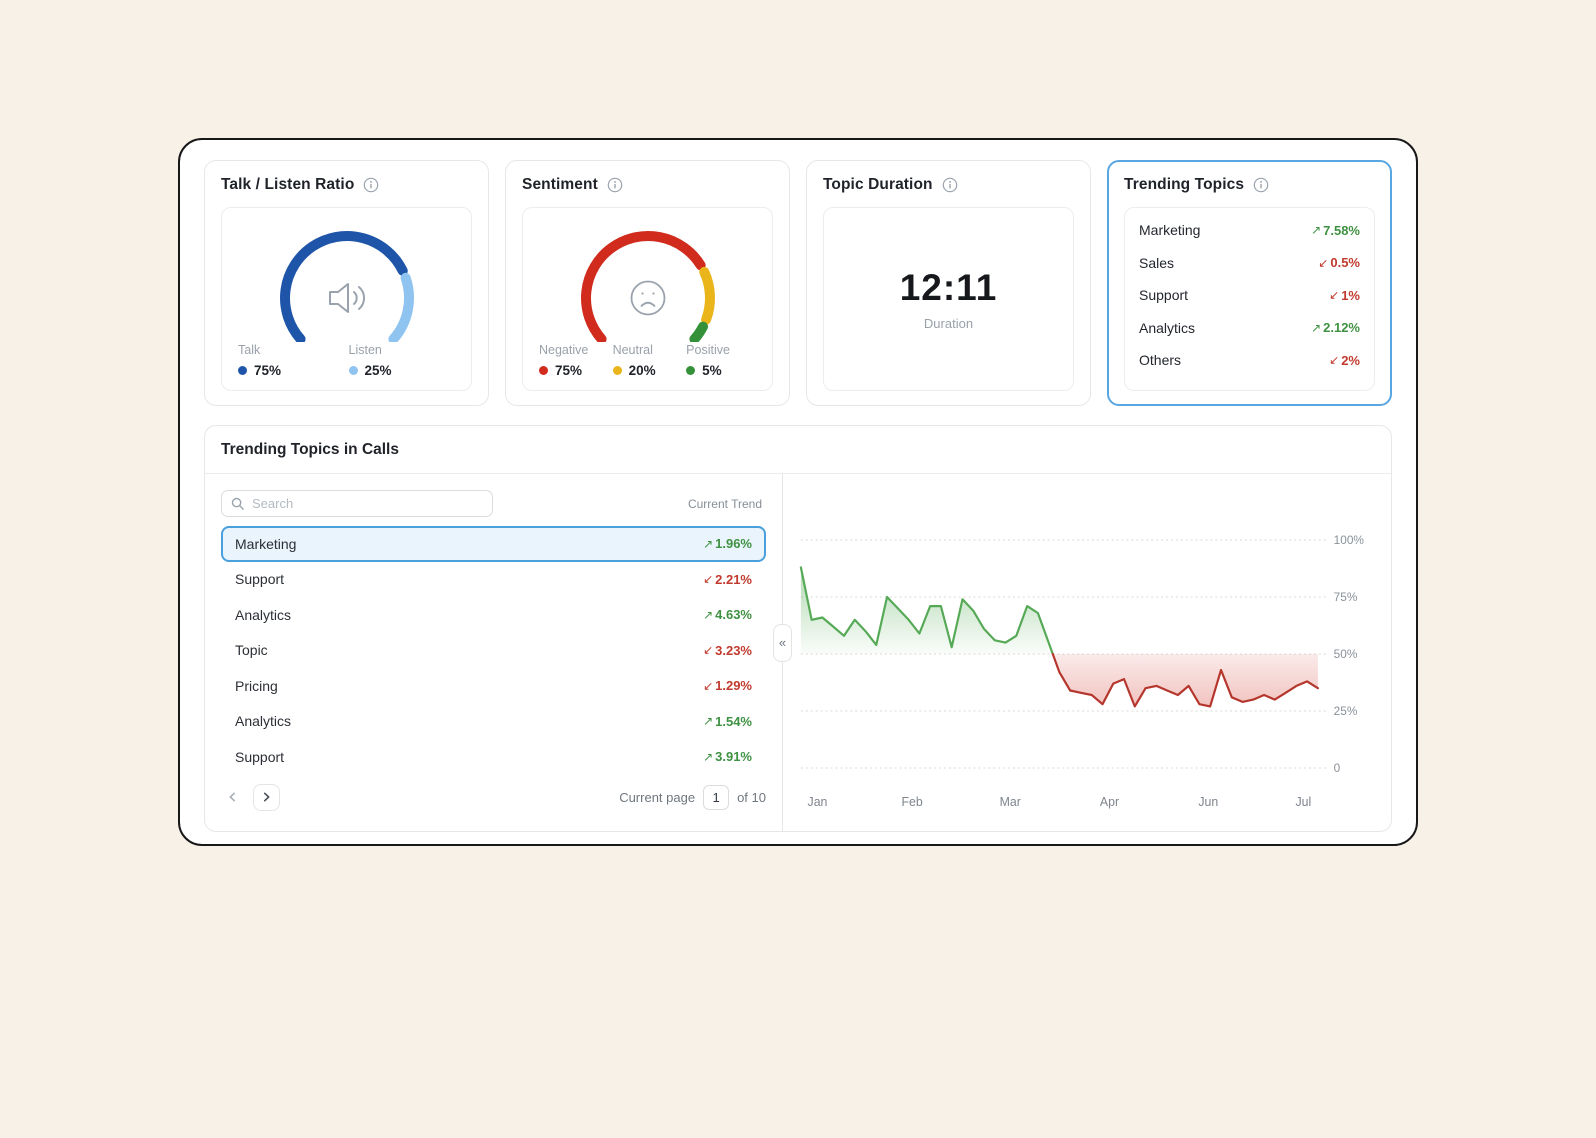 This screenshot has width=1596, height=1138. What do you see at coordinates (948, 287) in the screenshot?
I see `duration-value: 12:11` at bounding box center [948, 287].